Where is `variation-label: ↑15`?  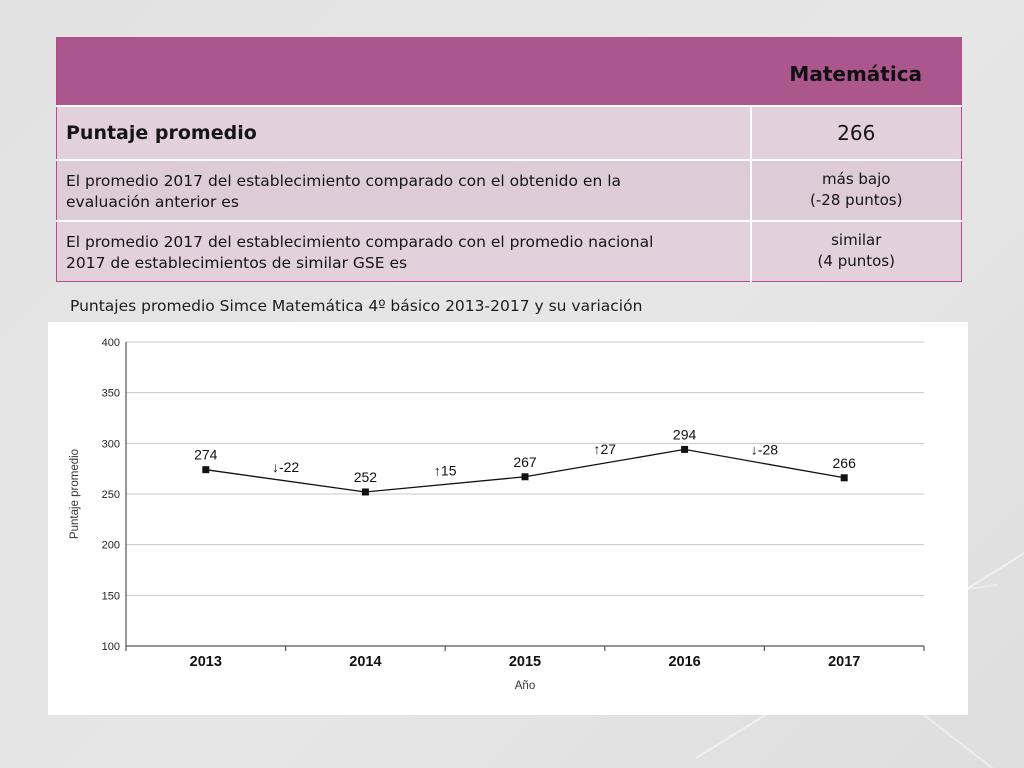
variation-label: ↑15 is located at coordinates (445, 470).